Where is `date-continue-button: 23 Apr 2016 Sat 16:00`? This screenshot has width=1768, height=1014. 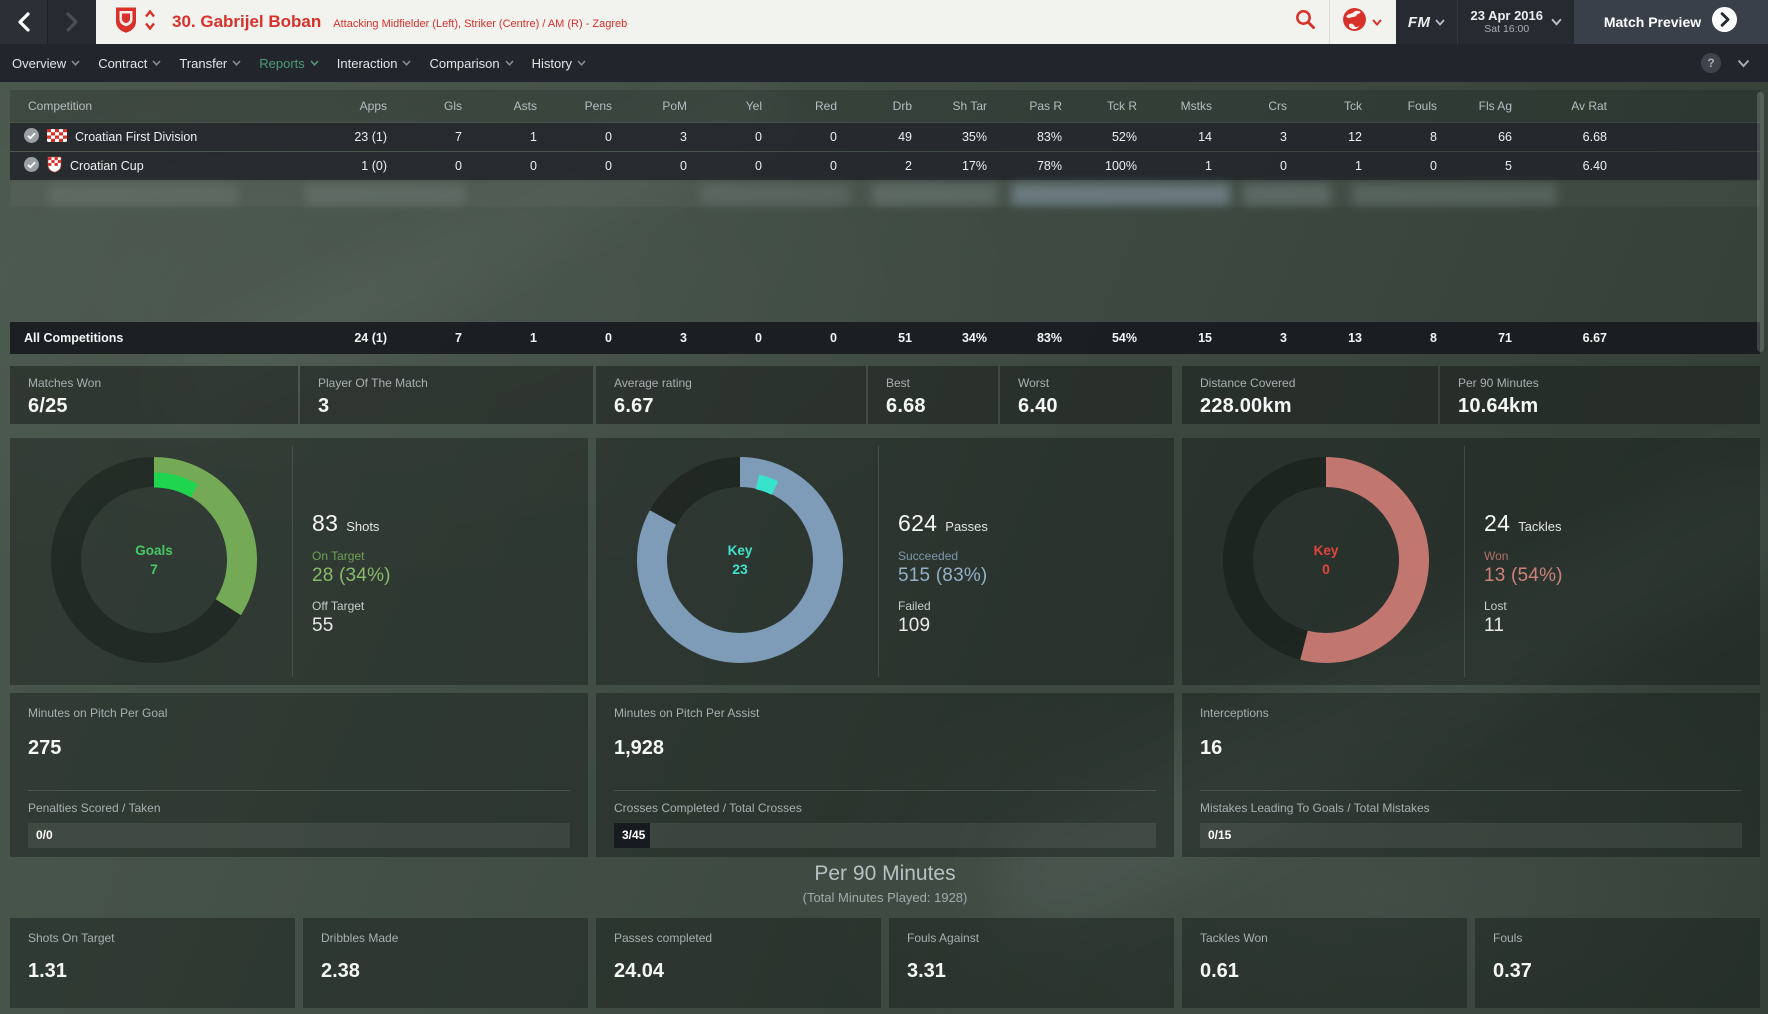
date-continue-button: 23 Apr 2016 Sat 16:00 is located at coordinates (1516, 22).